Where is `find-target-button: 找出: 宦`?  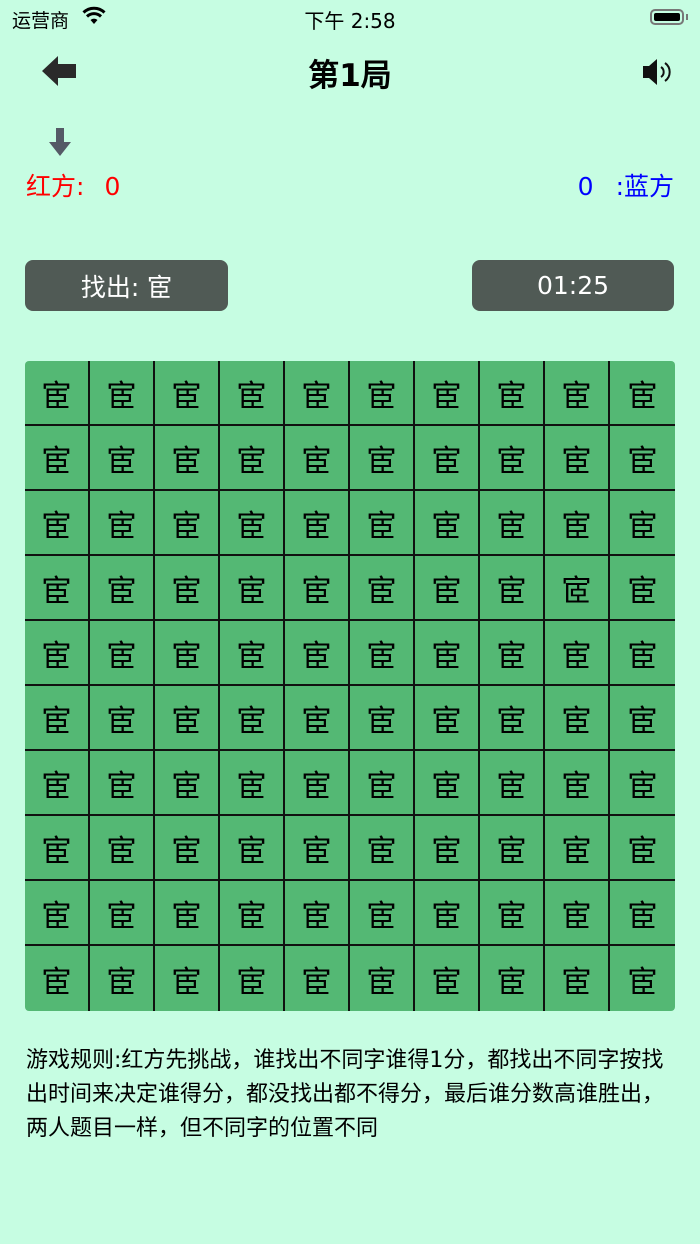
find-target-button: 找出: 宦 is located at coordinates (126, 285).